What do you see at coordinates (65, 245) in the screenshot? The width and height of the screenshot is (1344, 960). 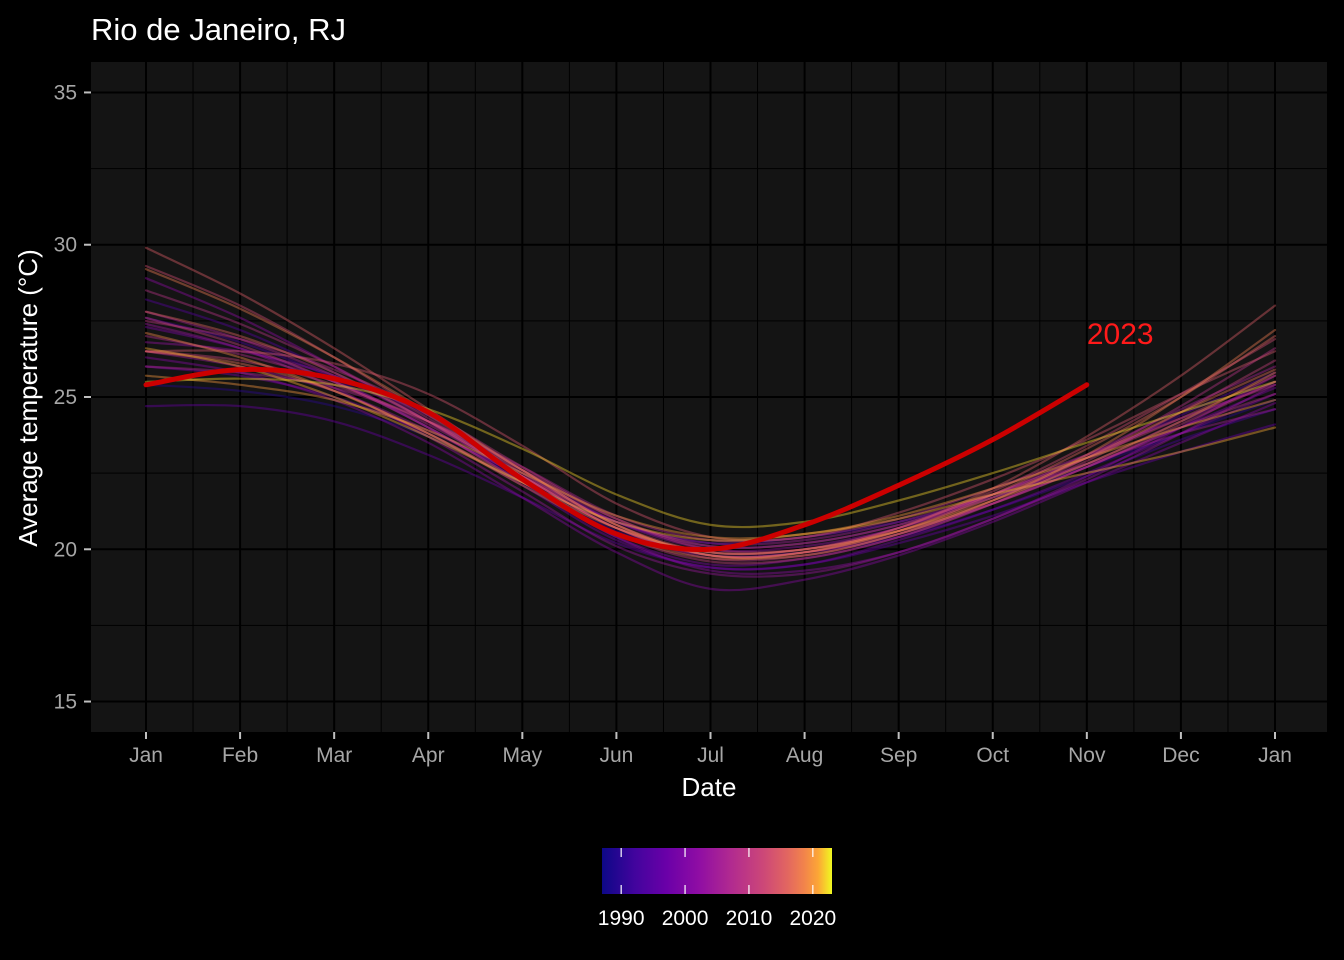 I see `y-tick-label: 30` at bounding box center [65, 245].